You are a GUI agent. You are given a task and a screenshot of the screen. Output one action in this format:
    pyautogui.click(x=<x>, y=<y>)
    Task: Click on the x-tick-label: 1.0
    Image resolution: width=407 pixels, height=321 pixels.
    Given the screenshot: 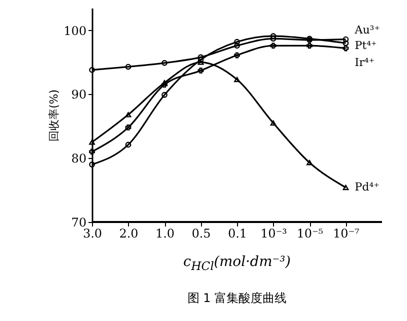 What is the action you would take?
    pyautogui.click(x=165, y=233)
    